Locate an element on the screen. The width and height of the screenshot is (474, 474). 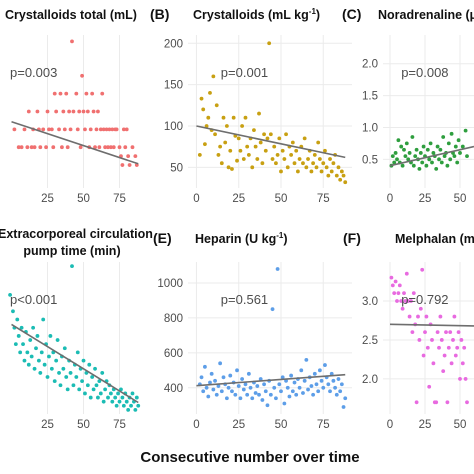
x-tick-label: 25 is located at coordinates (47, 425).